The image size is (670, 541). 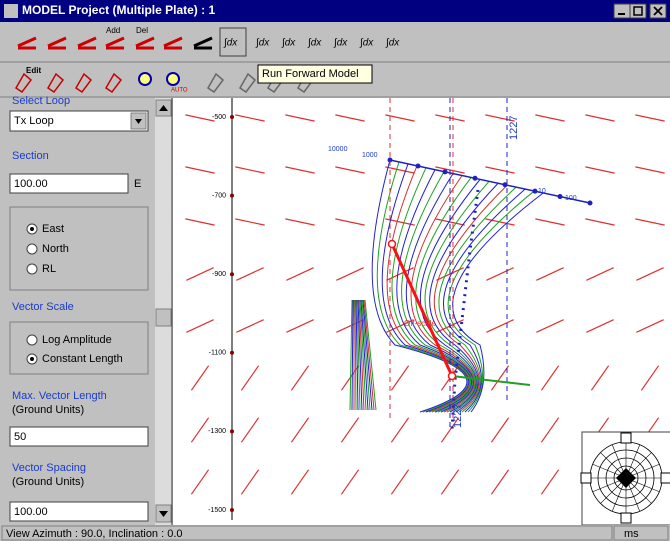 What do you see at coordinates (138, 121) in the screenshot?
I see `dropdown-arrow` at bounding box center [138, 121].